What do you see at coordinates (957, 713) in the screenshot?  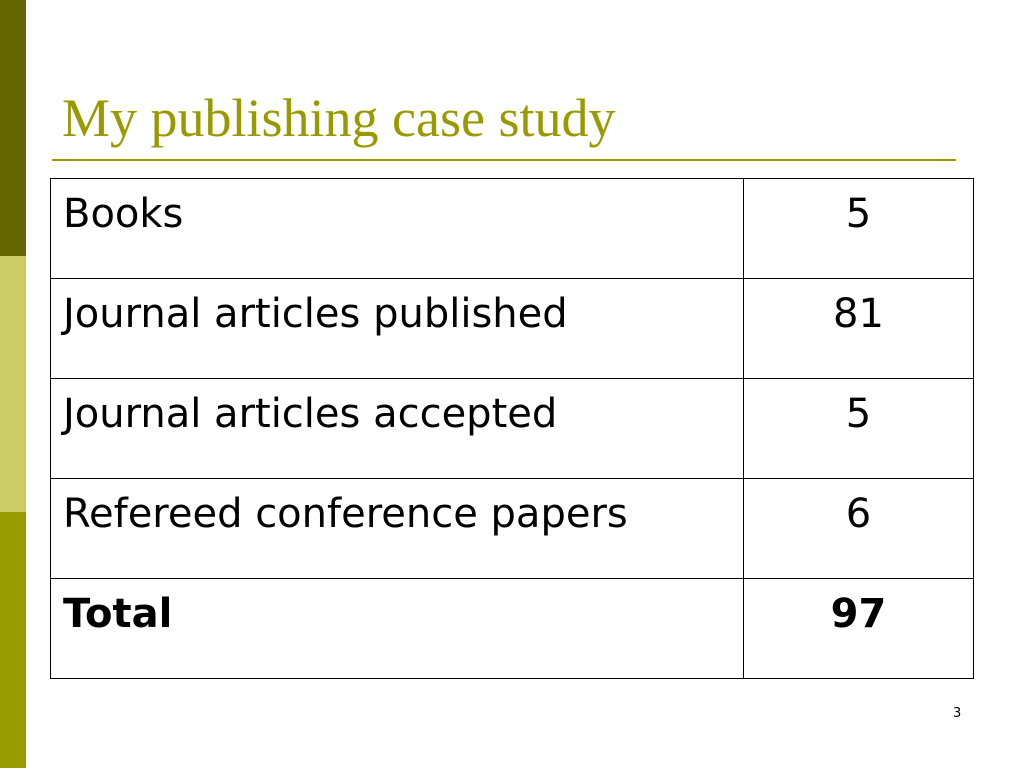 I see `page-number: 3` at bounding box center [957, 713].